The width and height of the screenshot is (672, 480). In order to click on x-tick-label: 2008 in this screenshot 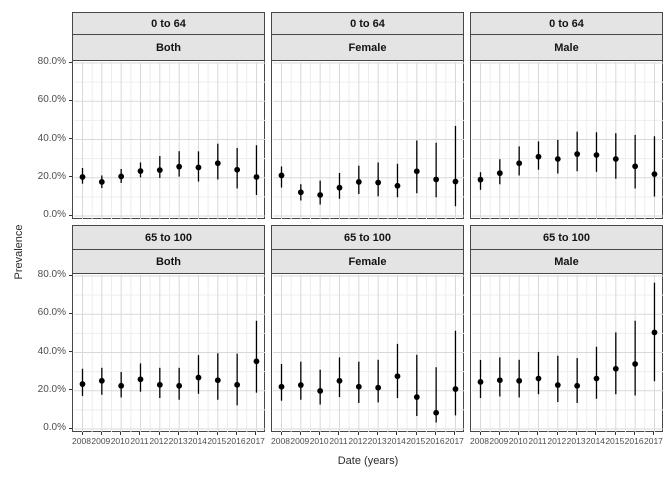, I will do `click(280, 441)`.